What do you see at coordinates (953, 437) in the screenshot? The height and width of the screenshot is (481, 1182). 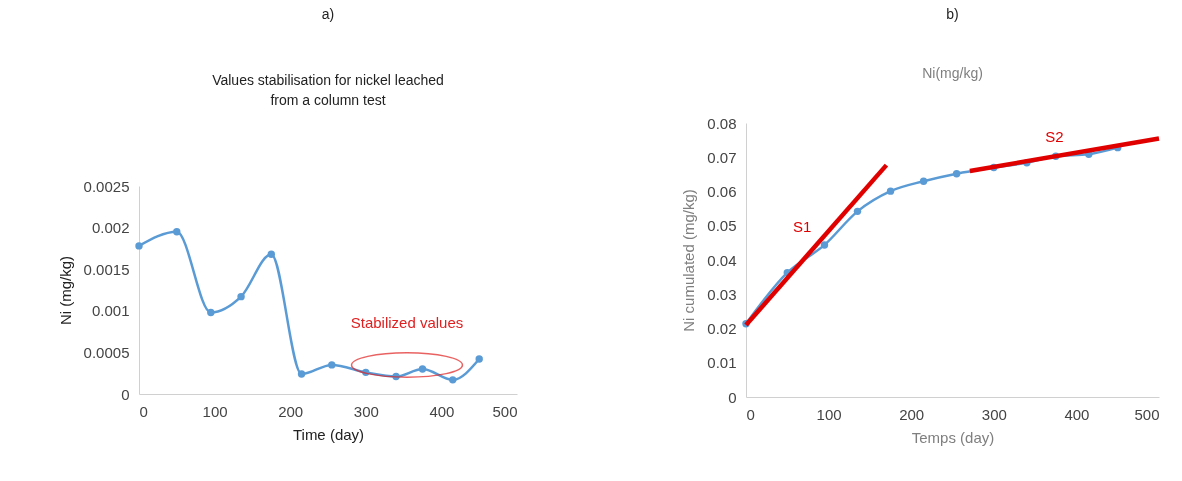 I see `x-axis-title: Temps (day)` at bounding box center [953, 437].